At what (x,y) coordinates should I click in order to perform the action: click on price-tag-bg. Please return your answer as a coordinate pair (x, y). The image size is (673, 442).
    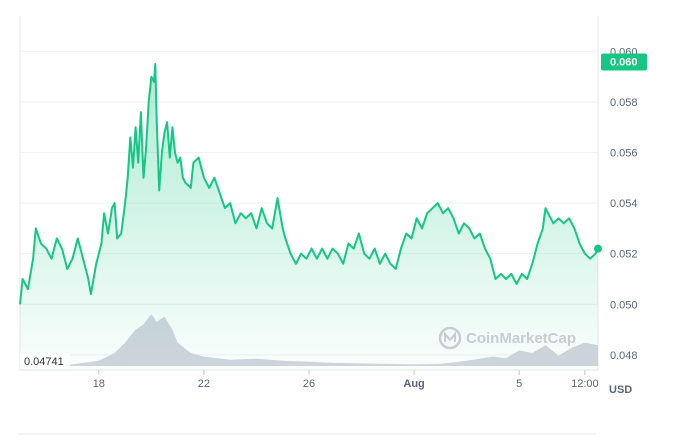
    Looking at the image, I should click on (624, 62).